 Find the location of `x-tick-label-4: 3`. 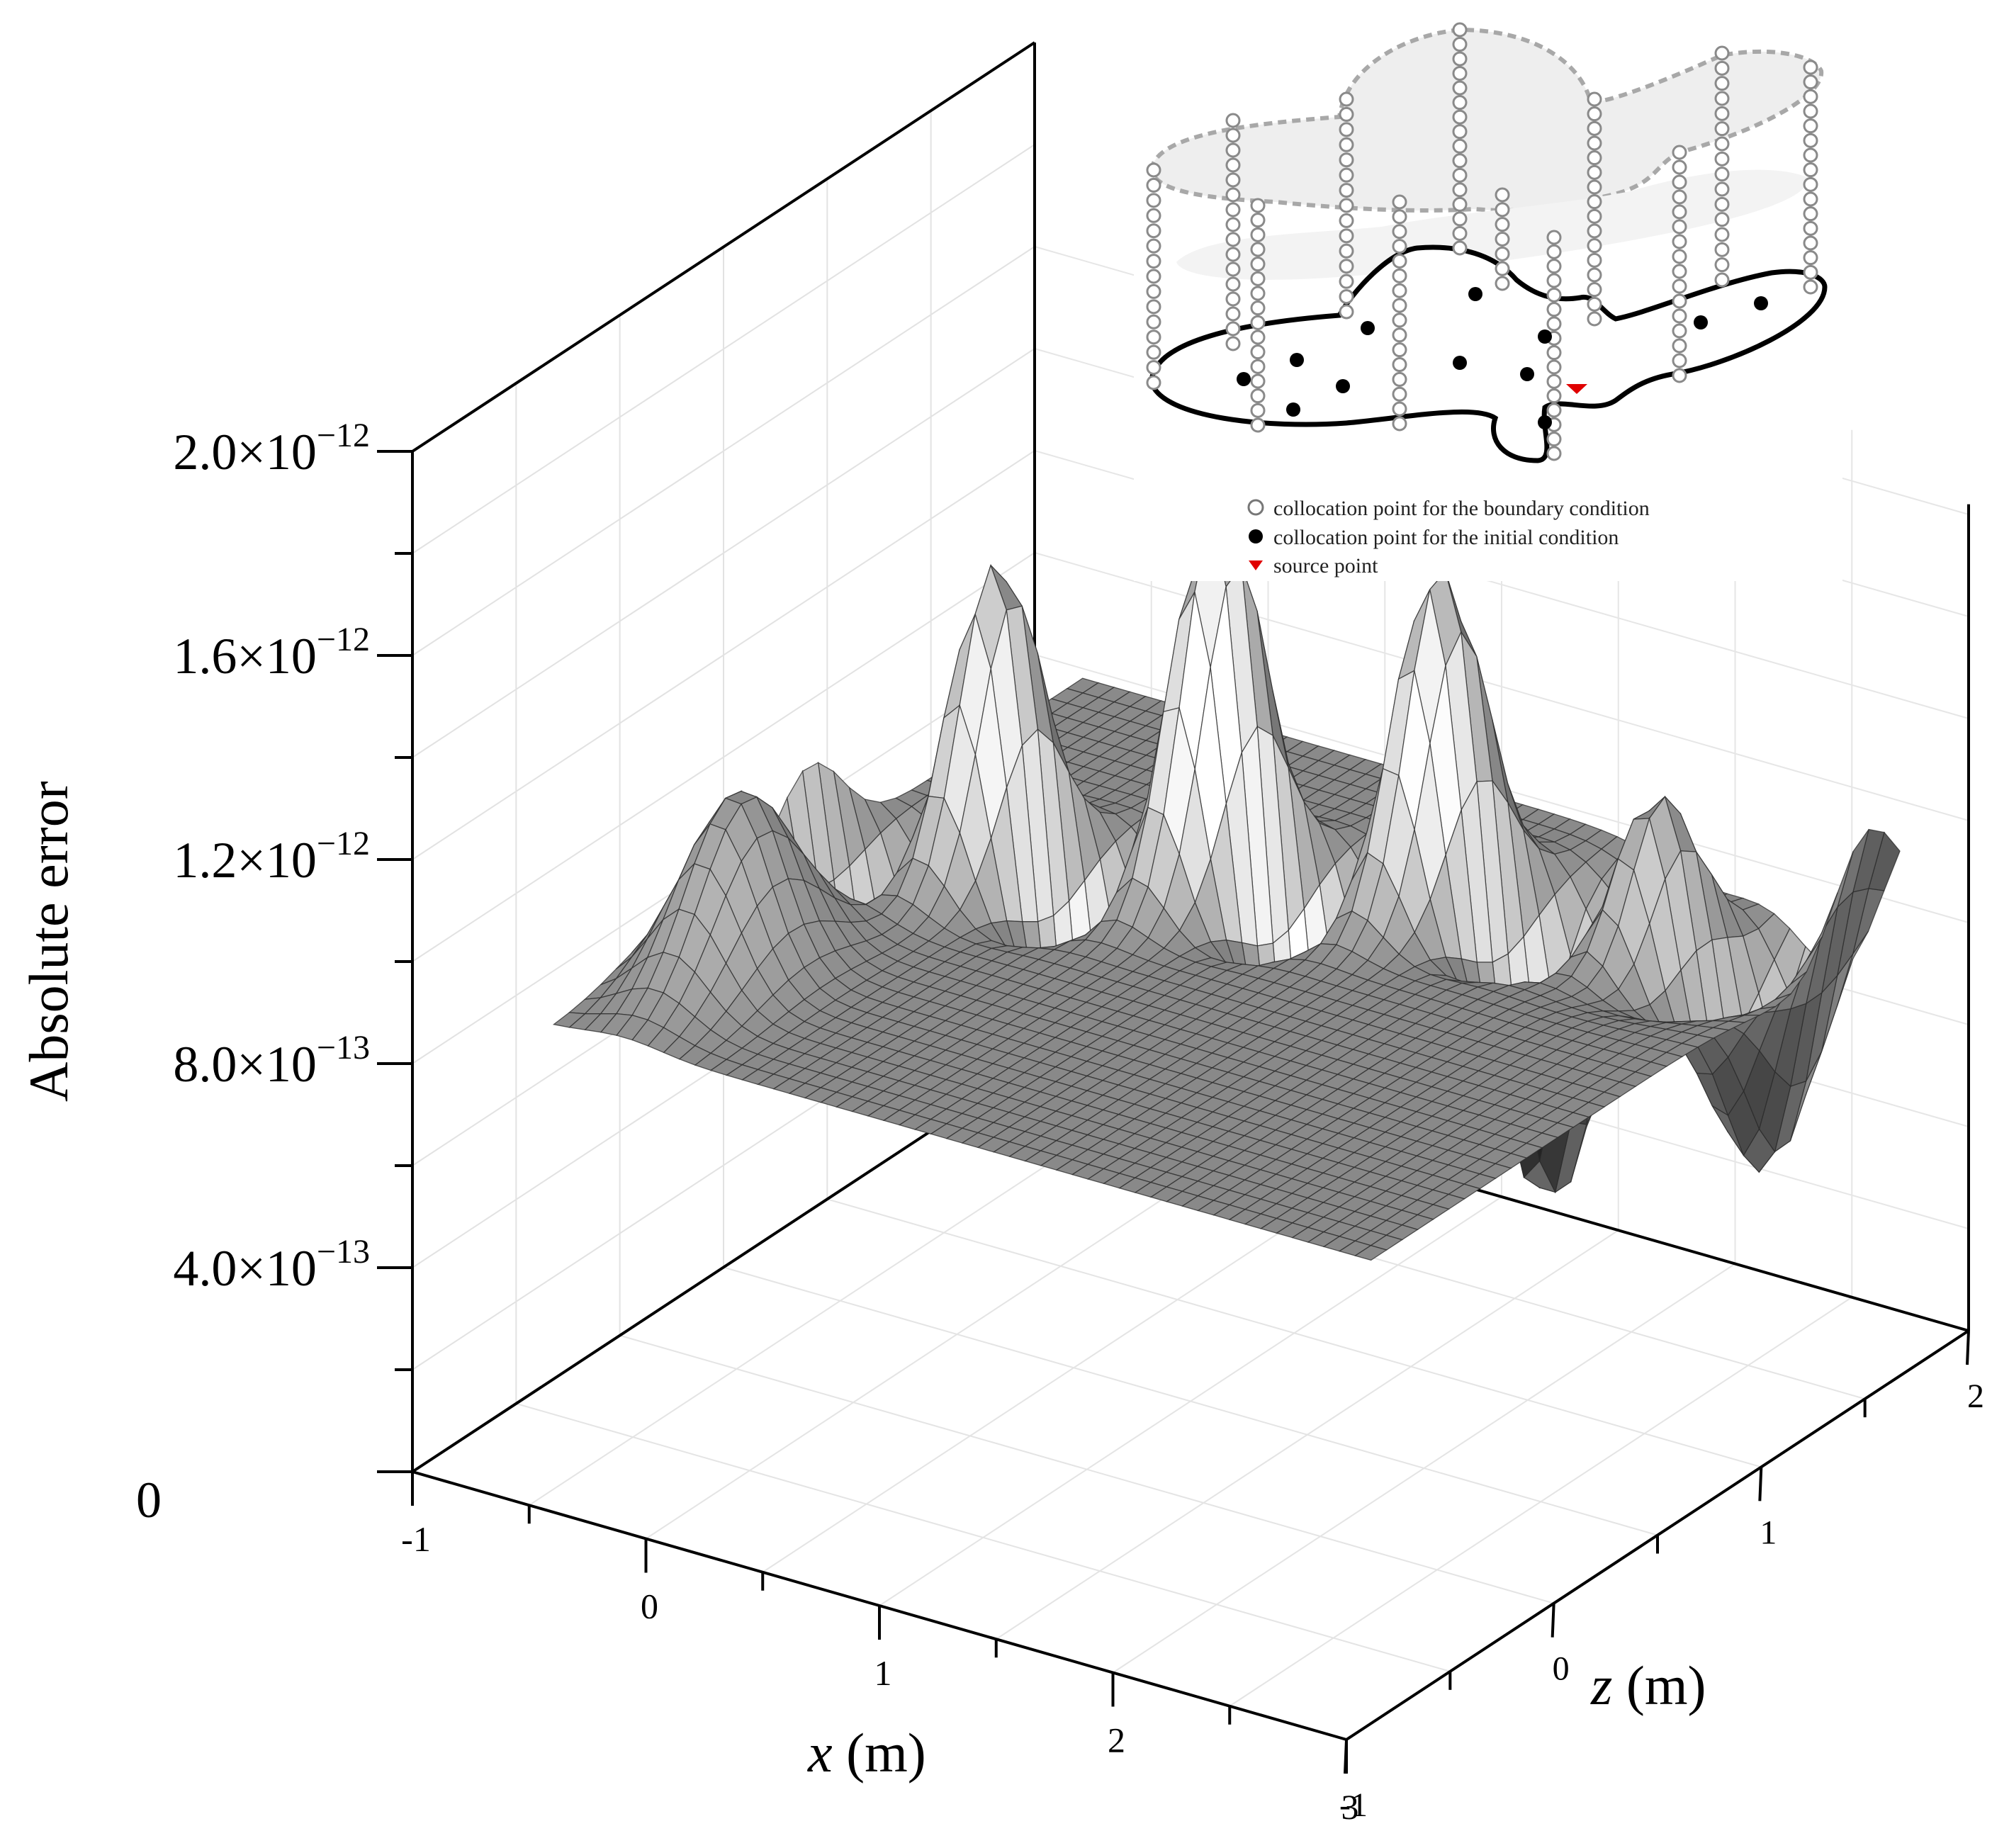

x-tick-label-4: 3 is located at coordinates (1350, 1807).